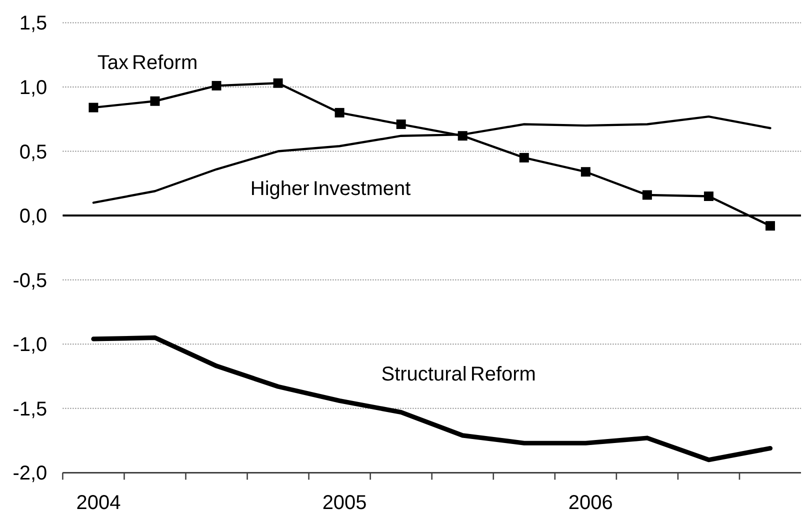 The image size is (803, 514). What do you see at coordinates (33, 23) in the screenshot?
I see `y-tick-label: 1,5` at bounding box center [33, 23].